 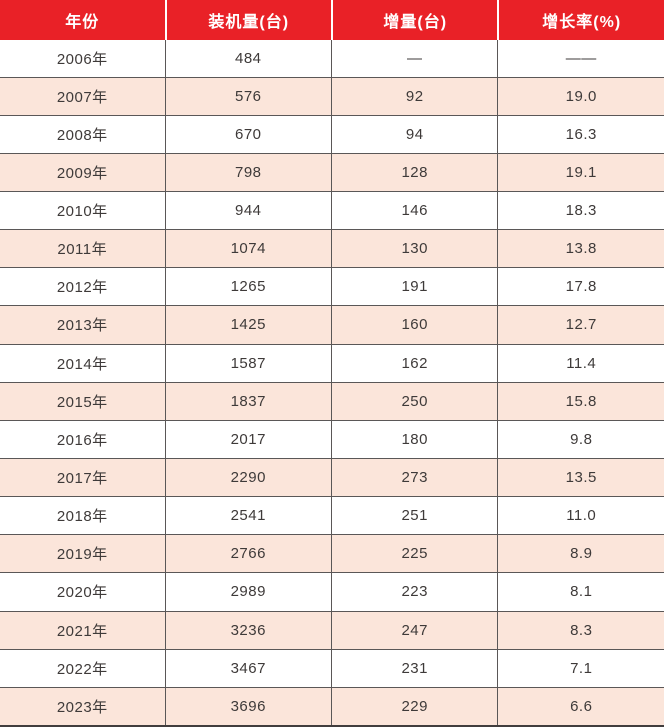 I want to click on table-row: 2013年 1425 160 12.7, so click(x=332, y=324).